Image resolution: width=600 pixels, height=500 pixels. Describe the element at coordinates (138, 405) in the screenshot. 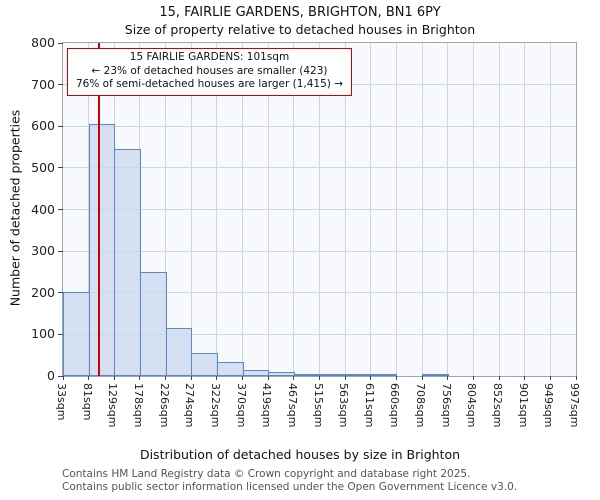

I see `x-axis-tick-label: 178sqm` at that location.